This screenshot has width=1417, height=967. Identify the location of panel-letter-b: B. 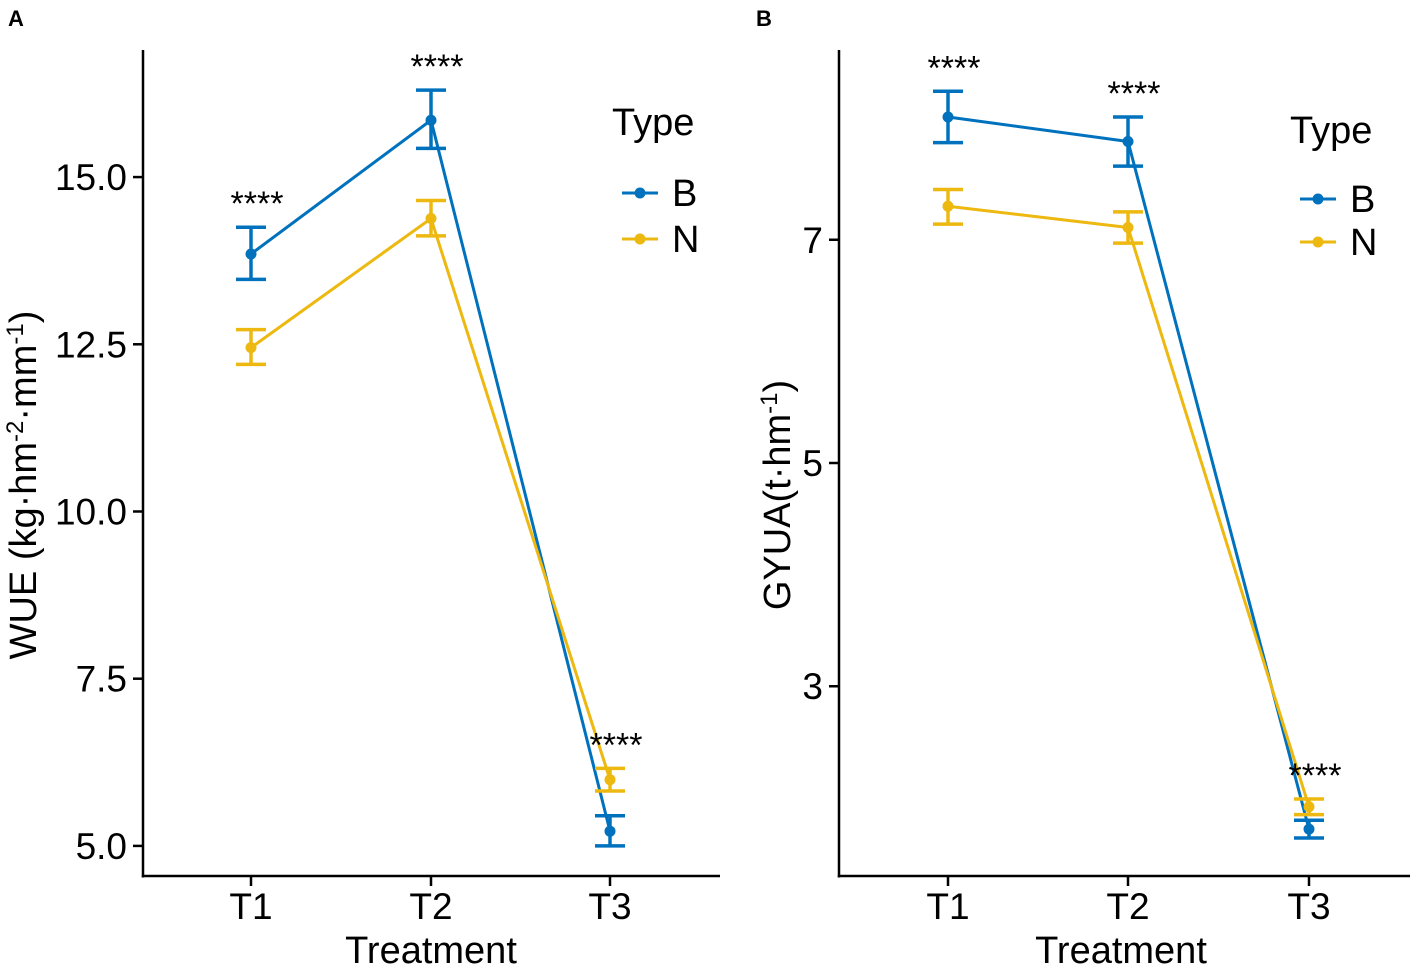
(764, 18).